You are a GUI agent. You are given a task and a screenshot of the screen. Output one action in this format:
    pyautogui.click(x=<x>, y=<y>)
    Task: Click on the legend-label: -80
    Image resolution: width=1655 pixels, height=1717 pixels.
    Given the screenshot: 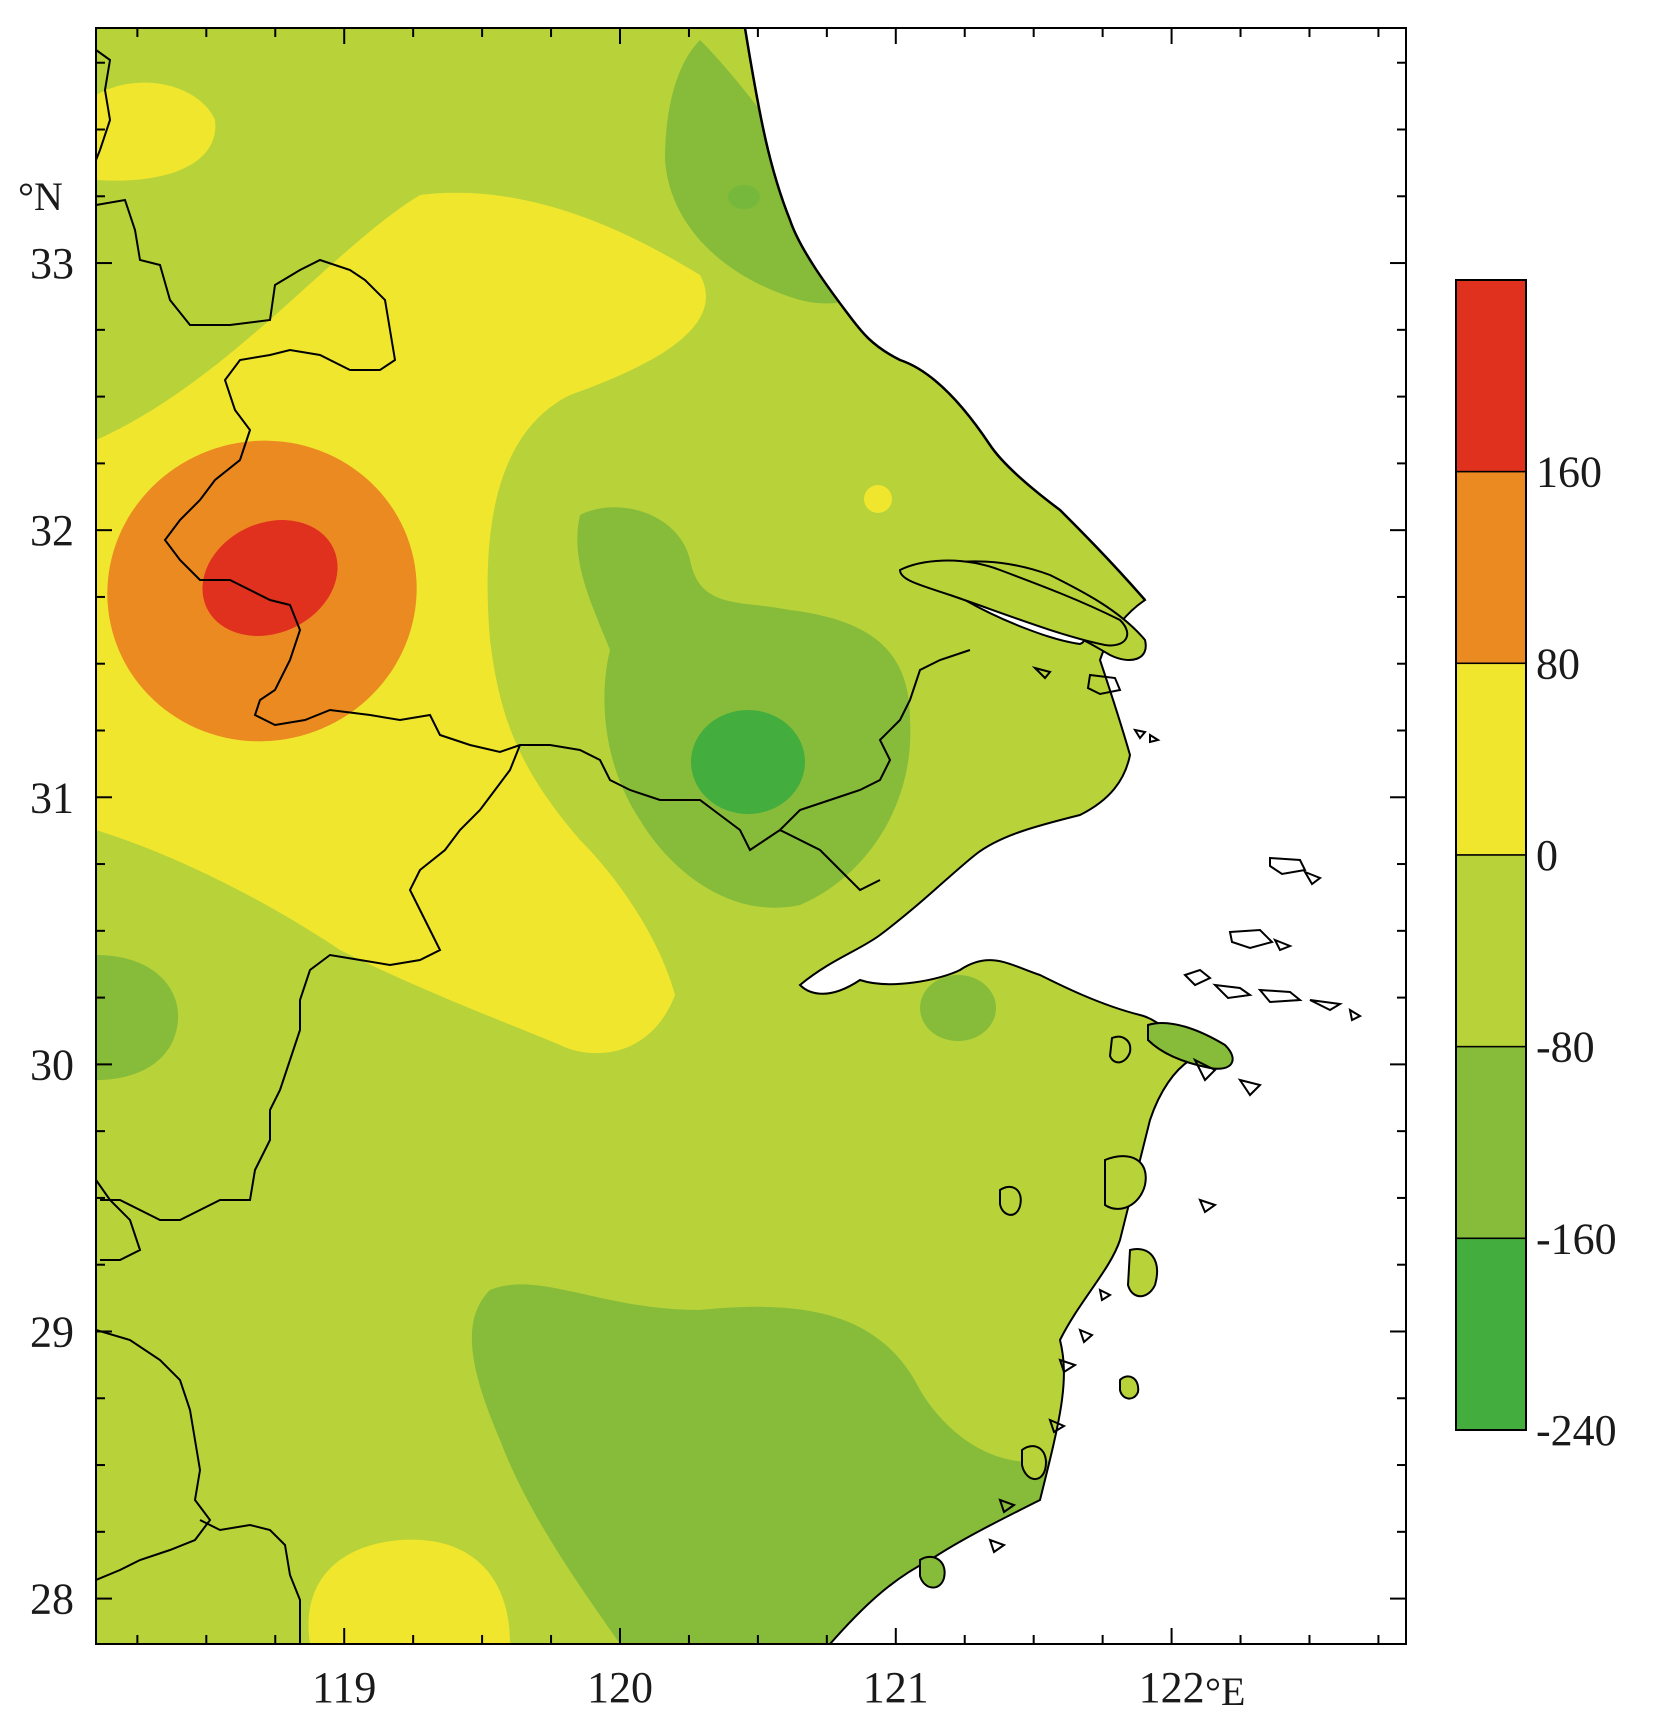 What is the action you would take?
    pyautogui.click(x=1565, y=1047)
    